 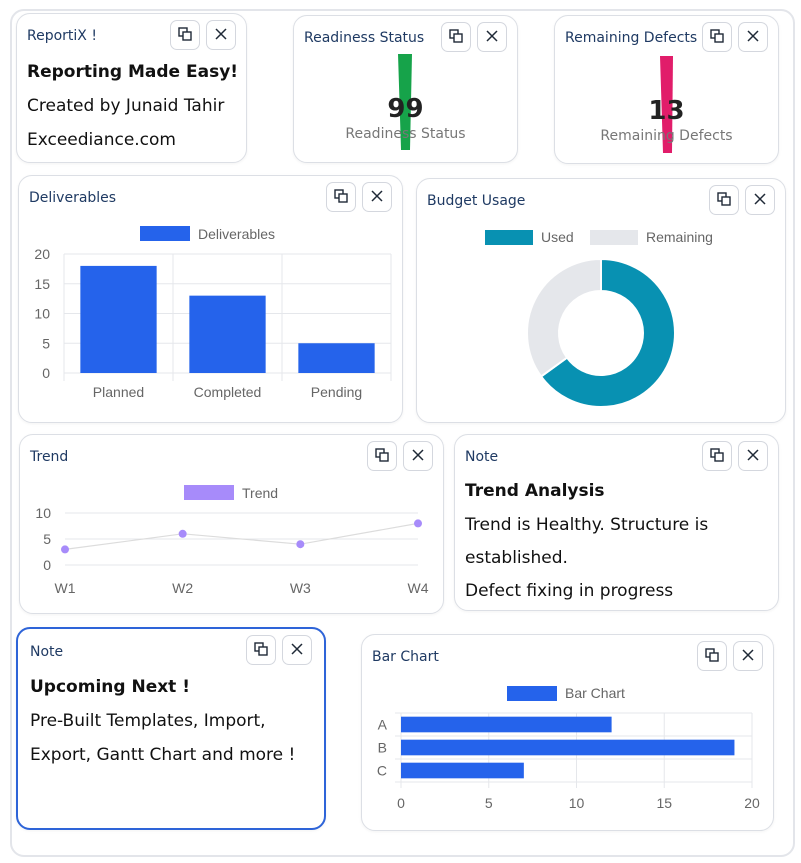 I want to click on y-tick-label: 20, so click(x=42, y=254).